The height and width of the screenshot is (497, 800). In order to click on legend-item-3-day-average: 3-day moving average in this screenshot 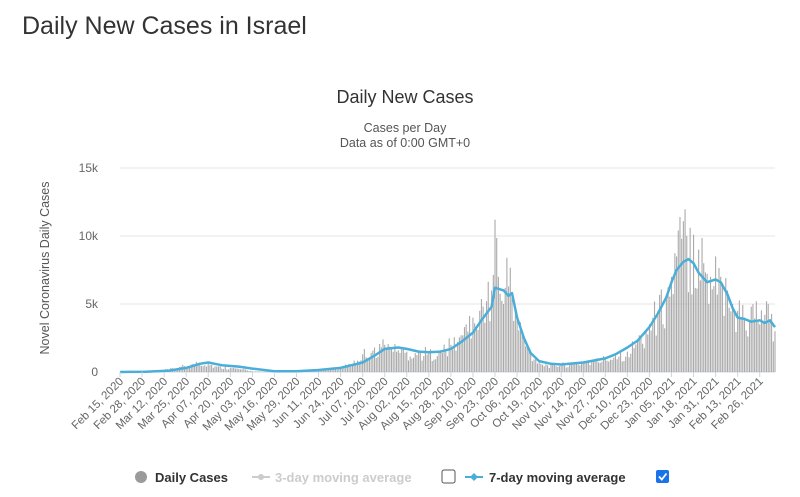, I will do `click(332, 477)`.